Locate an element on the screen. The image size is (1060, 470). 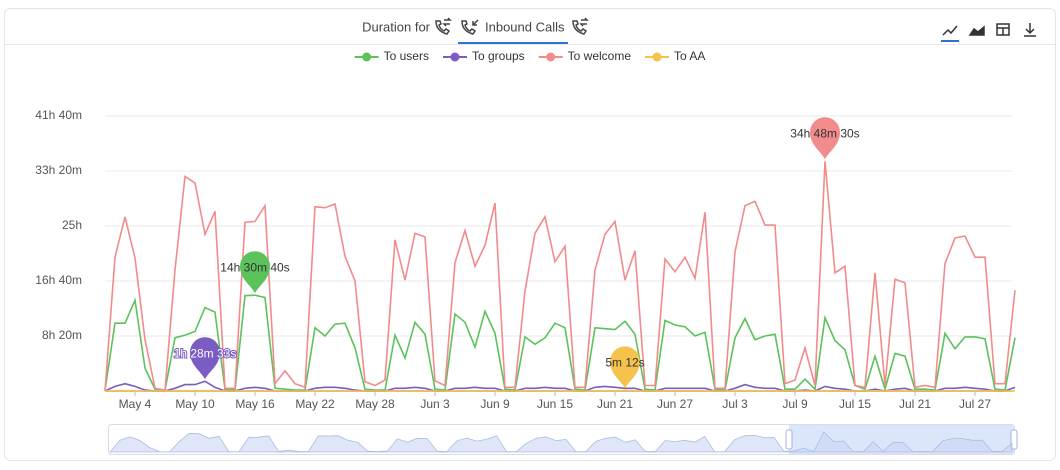
y-tick-label: 16h 40m is located at coordinates (58, 280).